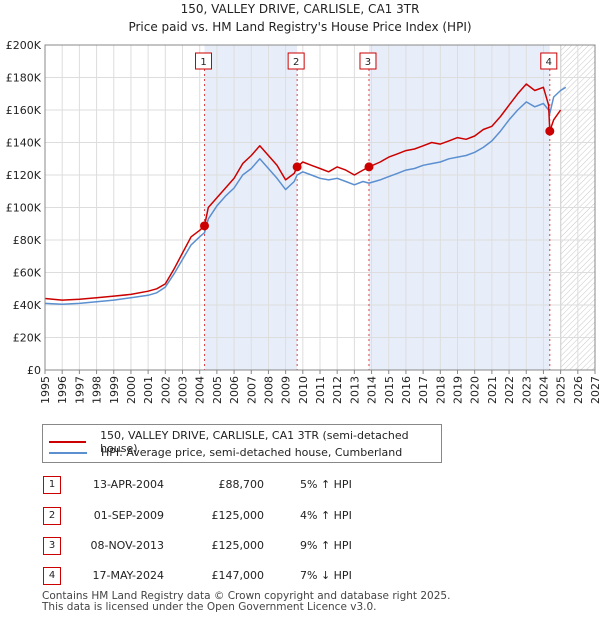 This screenshot has height=620, width=600. What do you see at coordinates (24, 45) in the screenshot?
I see `y-tick-label: £200K` at bounding box center [24, 45].